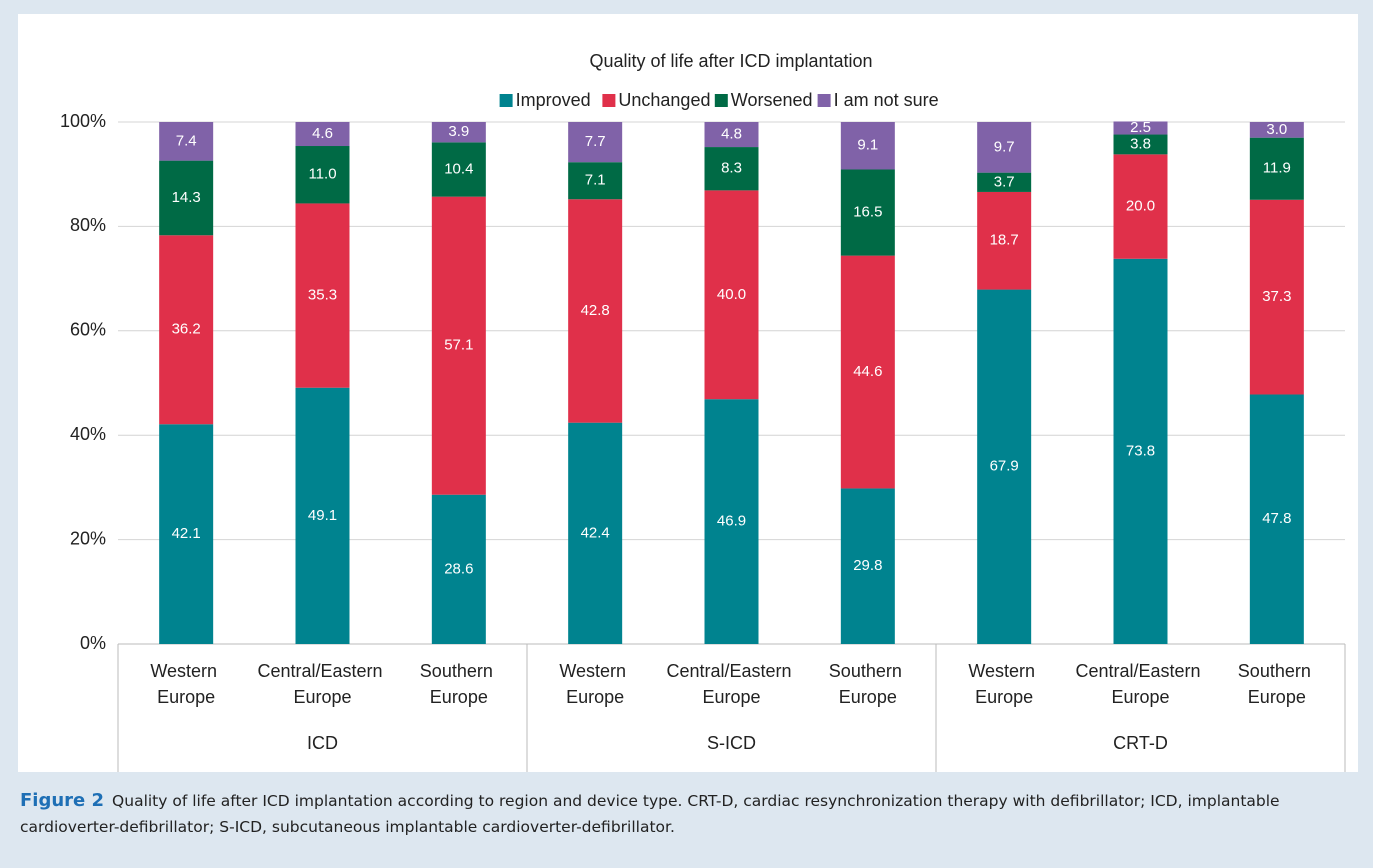 Image resolution: width=1373 pixels, height=868 pixels. I want to click on data-label: 3.9, so click(458, 131).